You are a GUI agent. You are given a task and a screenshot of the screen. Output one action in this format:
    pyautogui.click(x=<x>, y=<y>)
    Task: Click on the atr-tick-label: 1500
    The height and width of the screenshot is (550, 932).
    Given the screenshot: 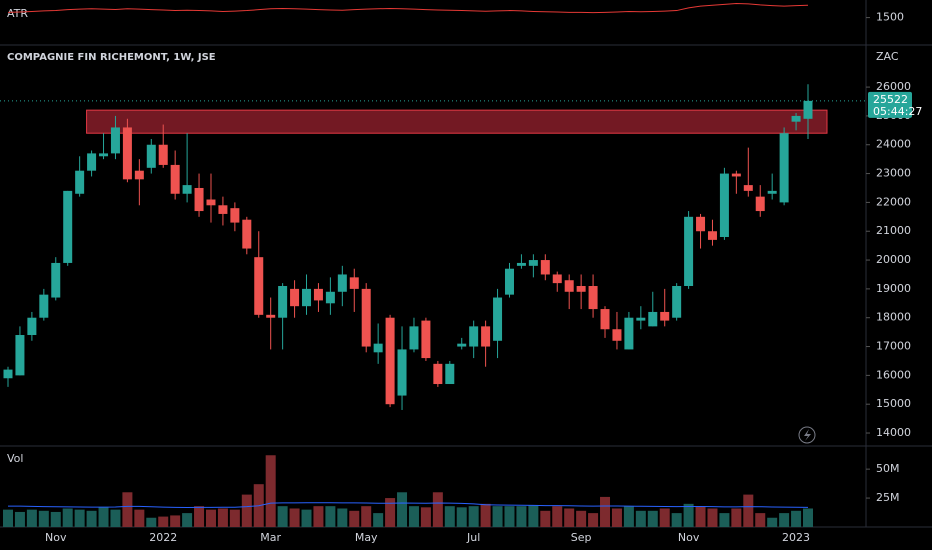 What is the action you would take?
    pyautogui.click(x=890, y=17)
    